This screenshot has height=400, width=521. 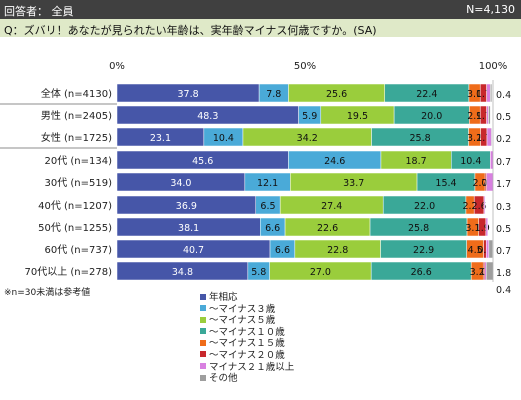 I want to click on total-n-label: N=4,130, so click(x=490, y=9).